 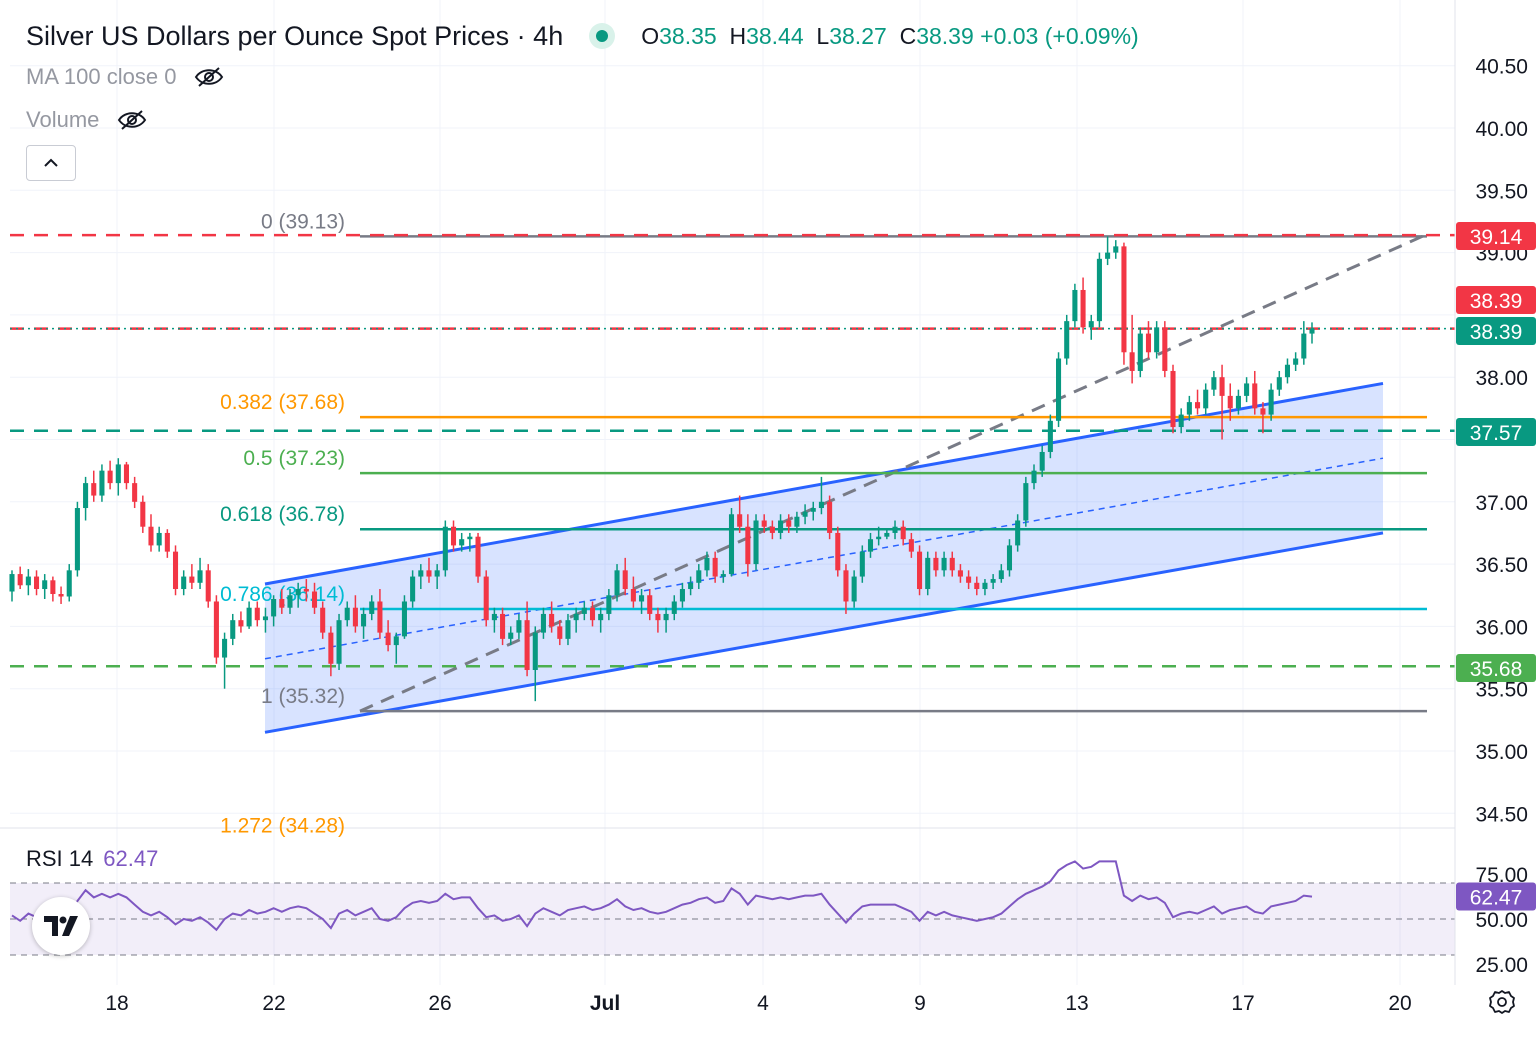 I want to click on high-label: H, so click(x=738, y=35).